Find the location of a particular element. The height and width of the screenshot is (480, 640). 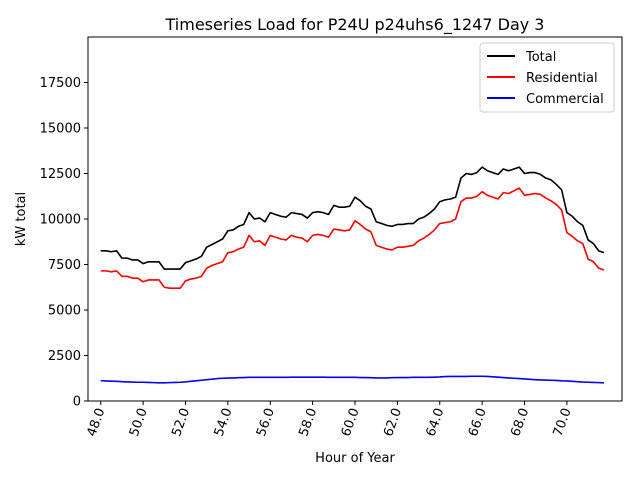

y-tick-label: 15000 is located at coordinates (60, 129).